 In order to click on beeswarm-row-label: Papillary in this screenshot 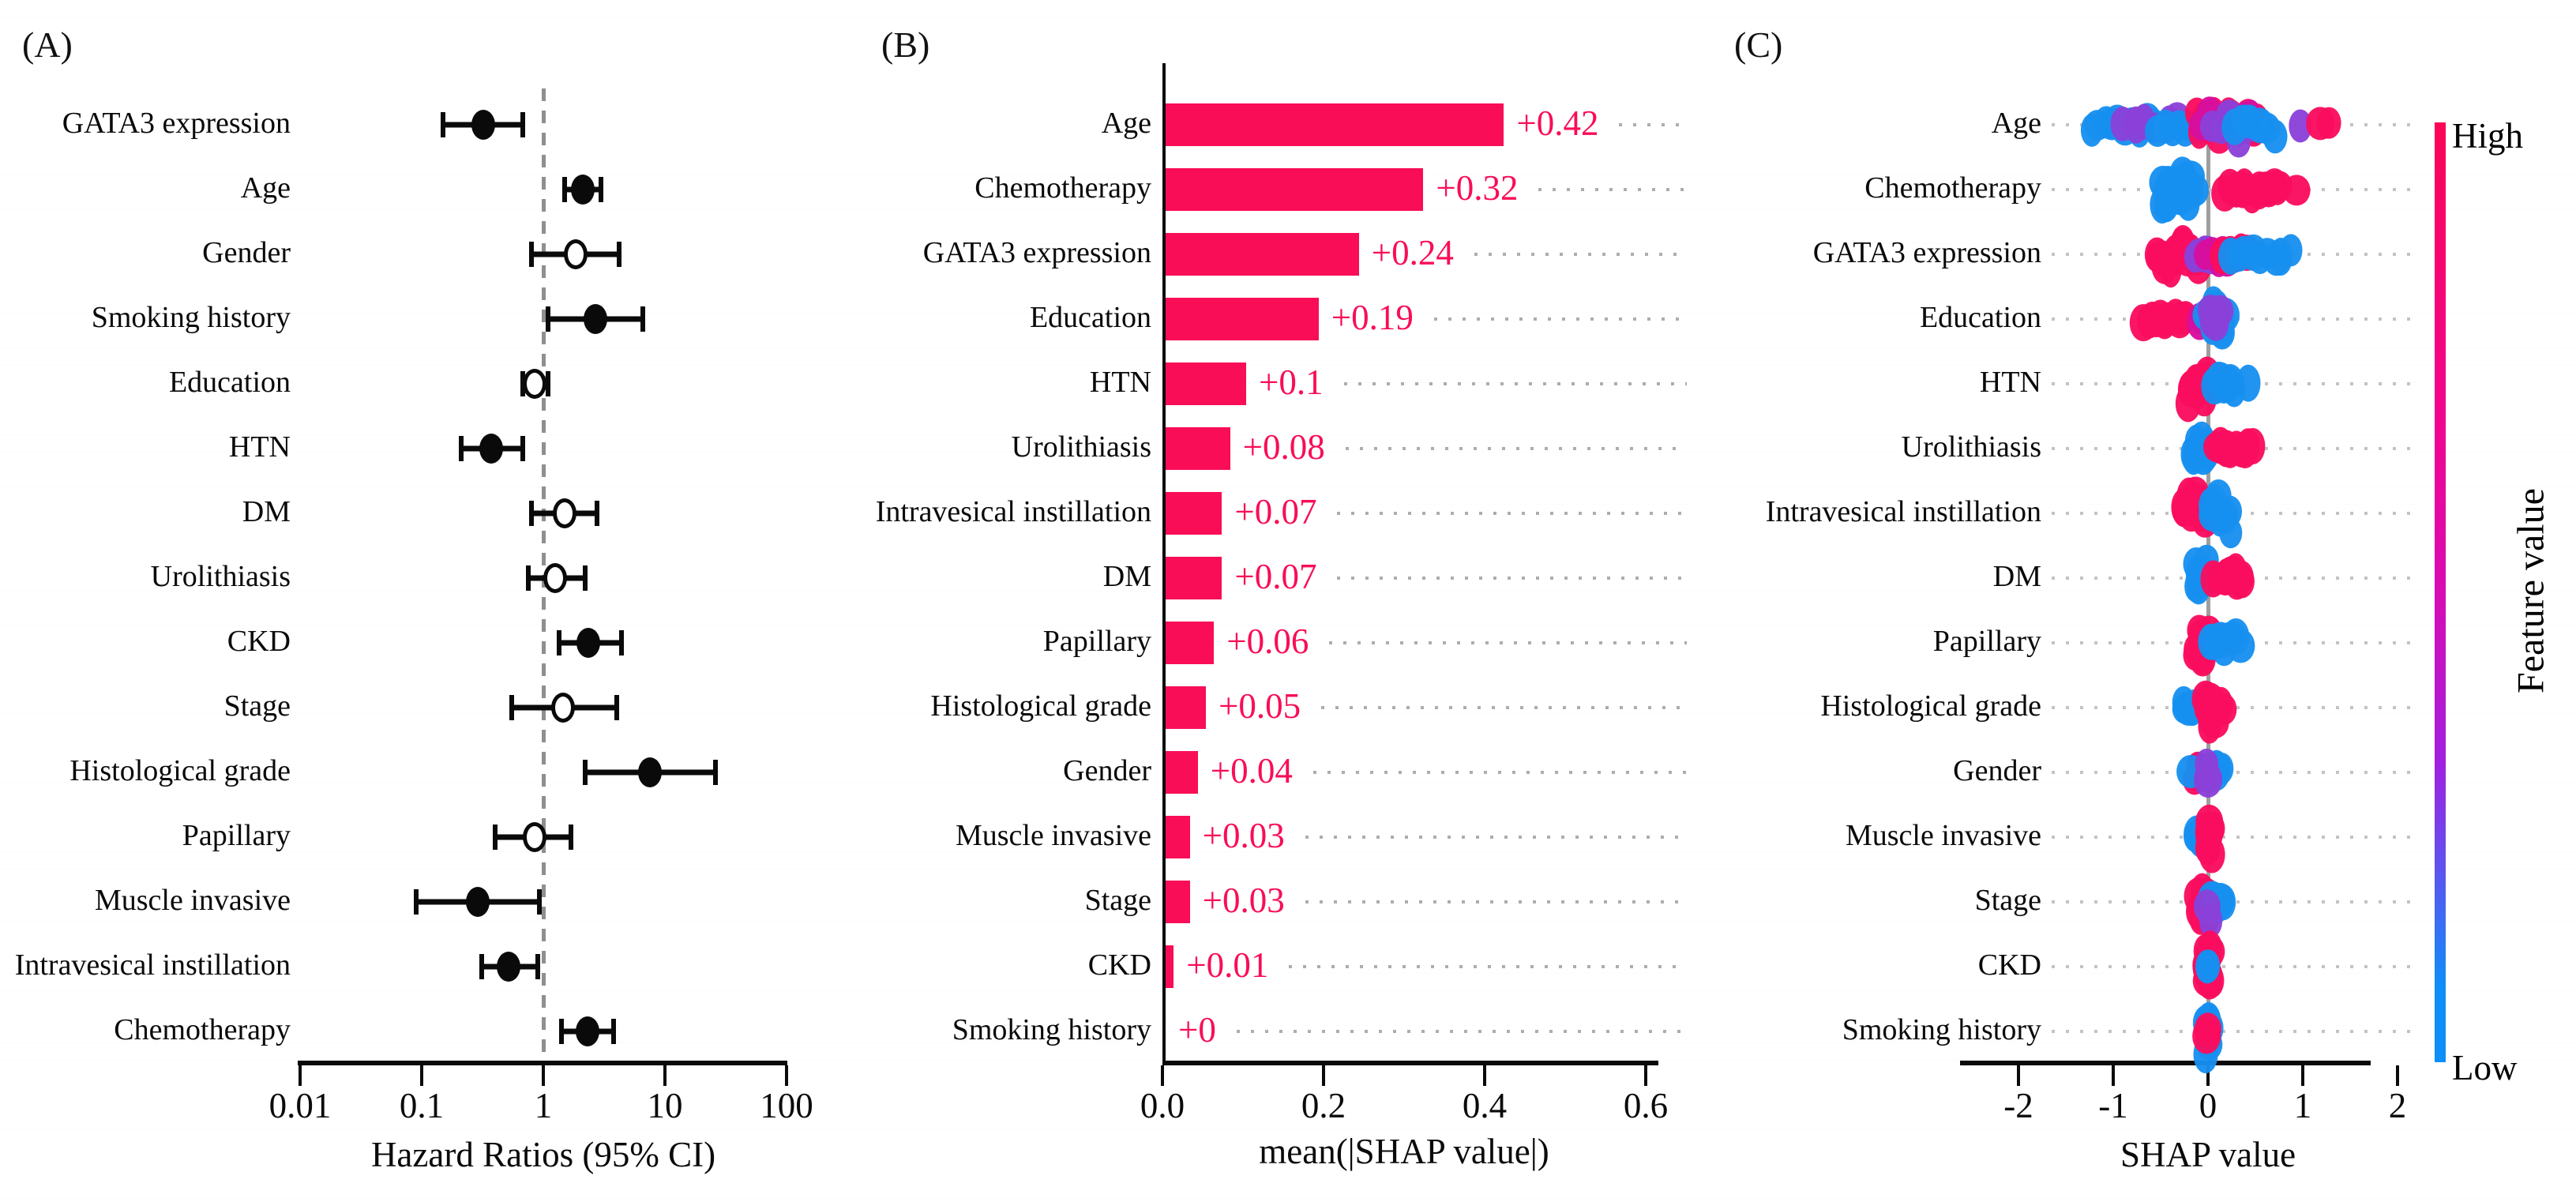, I will do `click(1986, 642)`.